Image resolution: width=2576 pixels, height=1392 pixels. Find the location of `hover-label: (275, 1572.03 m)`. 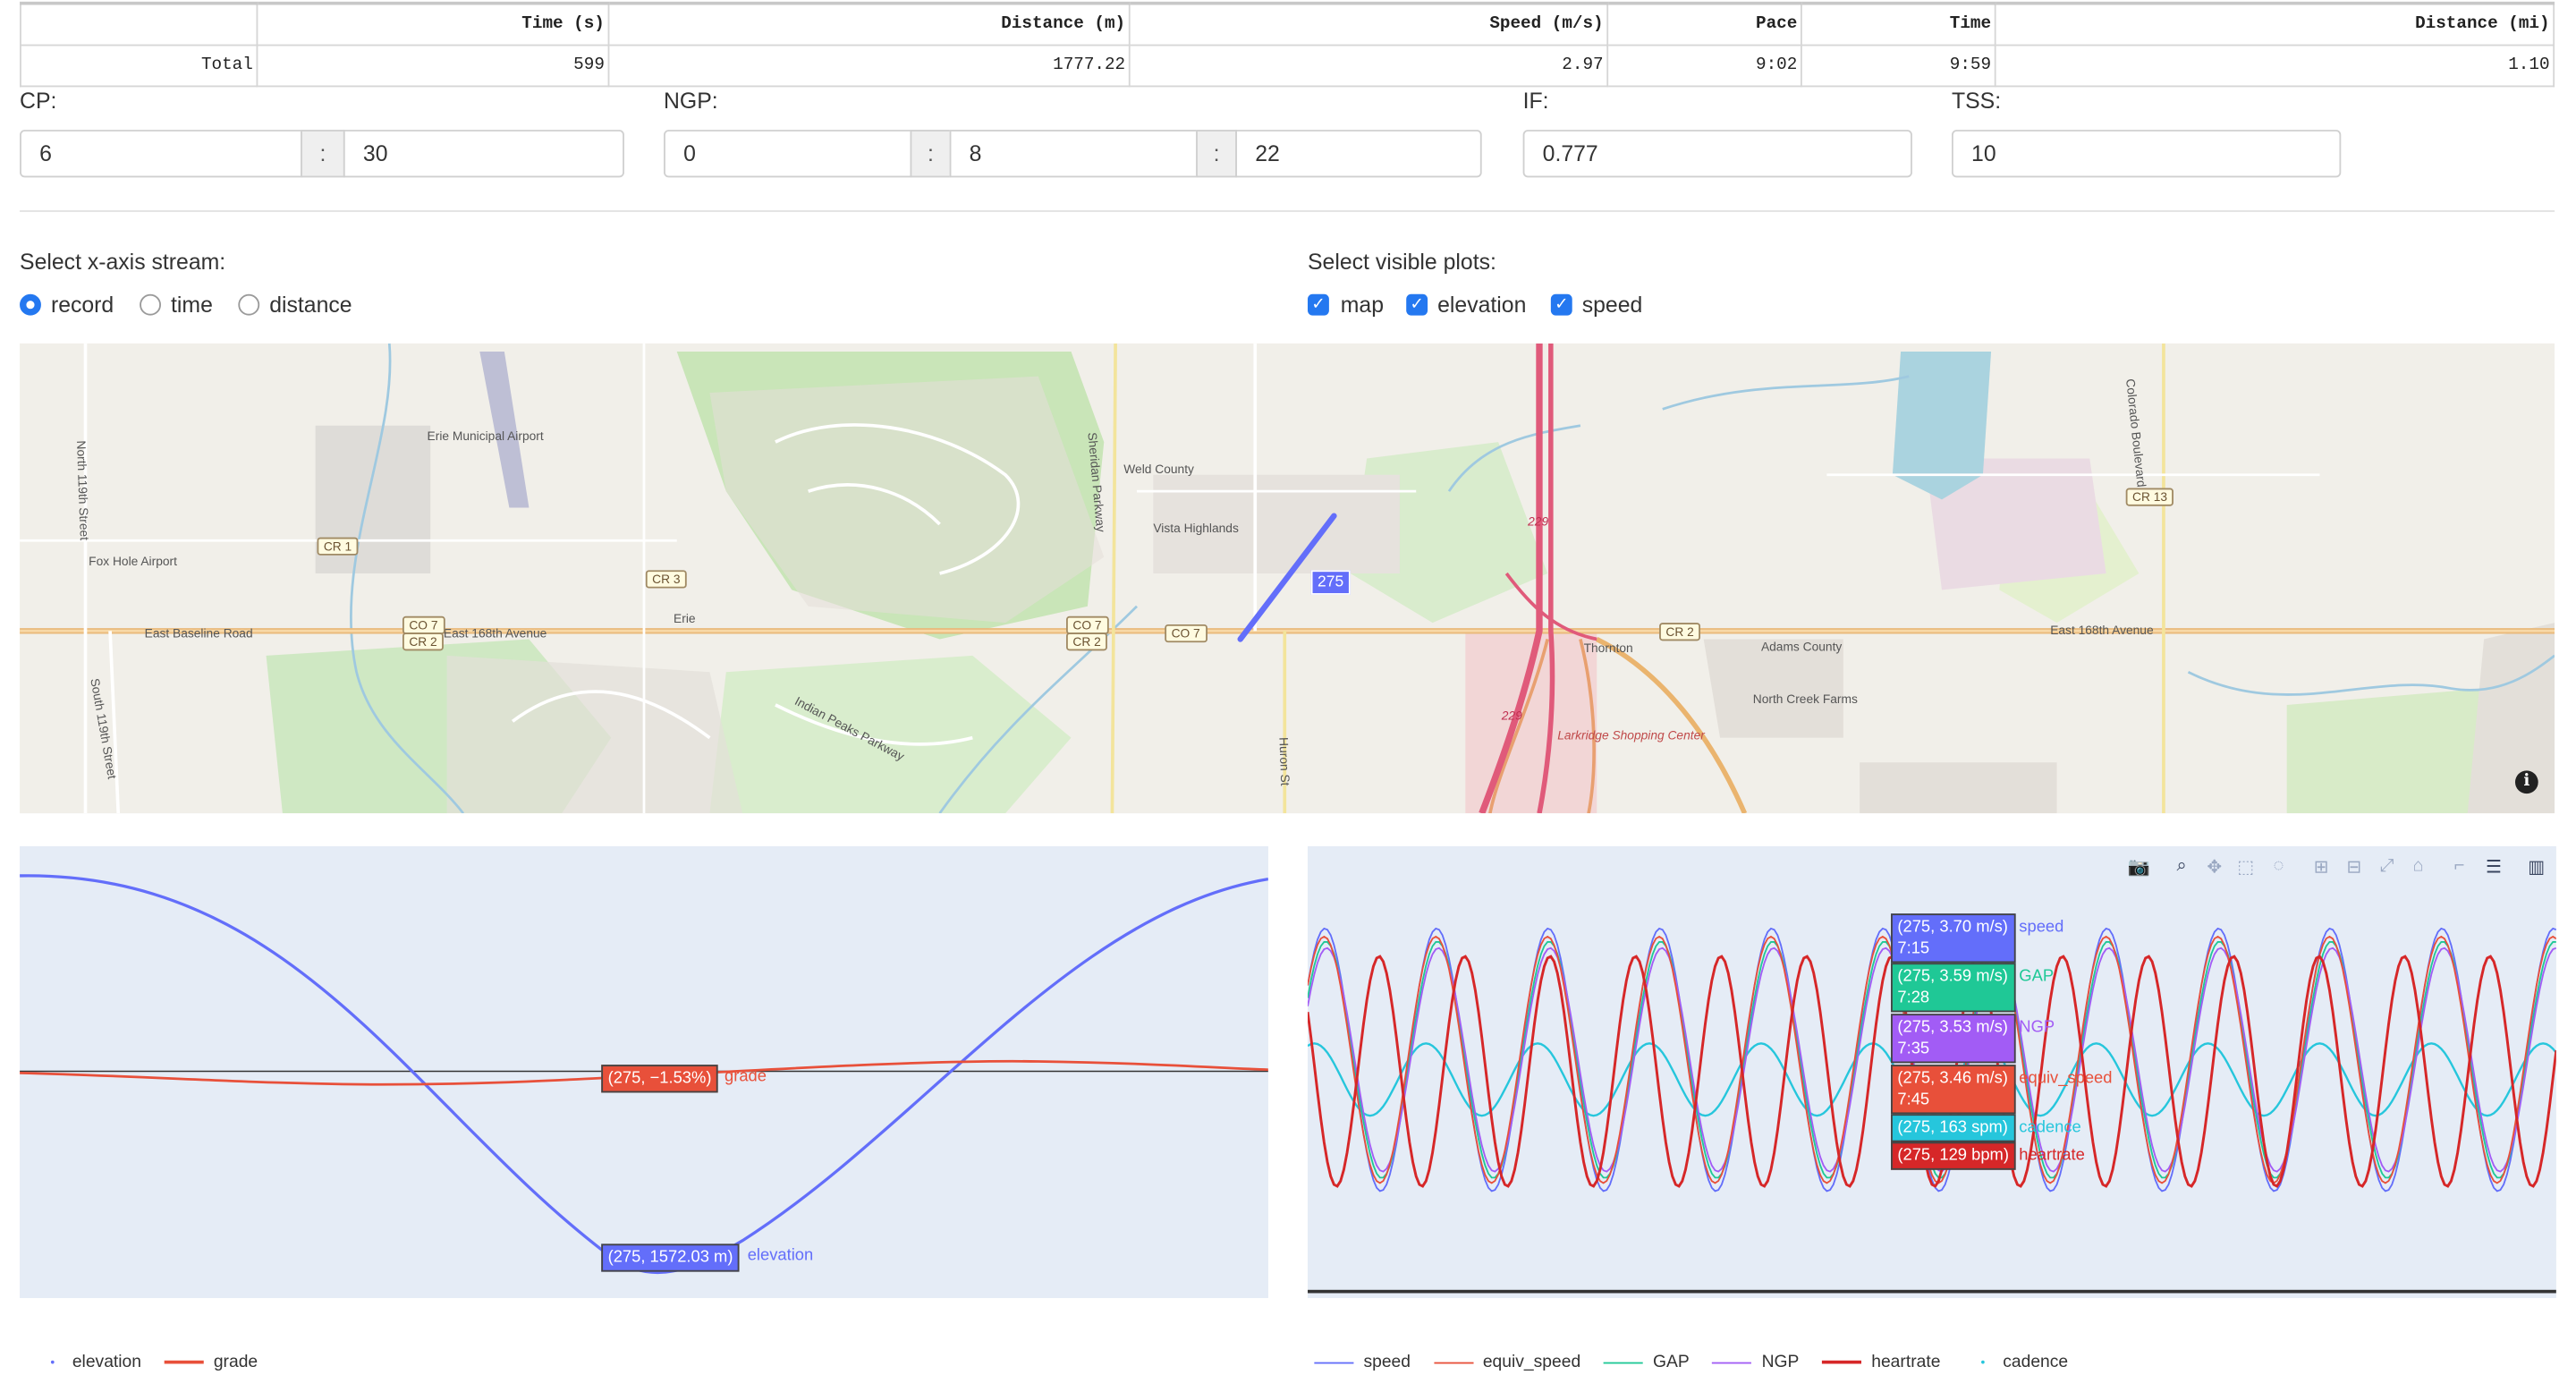

hover-label: (275, 1572.03 m) is located at coordinates (670, 1257).